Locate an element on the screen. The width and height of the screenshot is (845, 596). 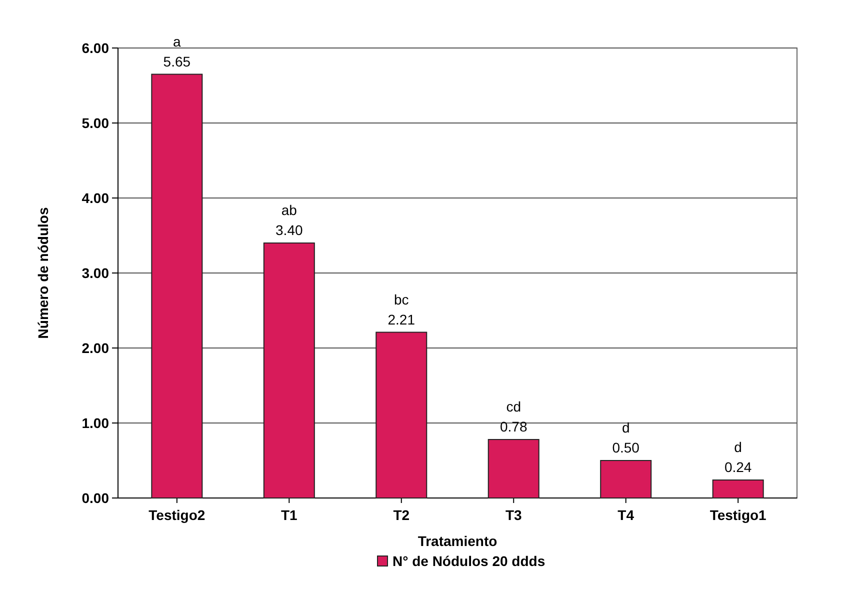
x-tick-label: Testigo1 is located at coordinates (738, 515).